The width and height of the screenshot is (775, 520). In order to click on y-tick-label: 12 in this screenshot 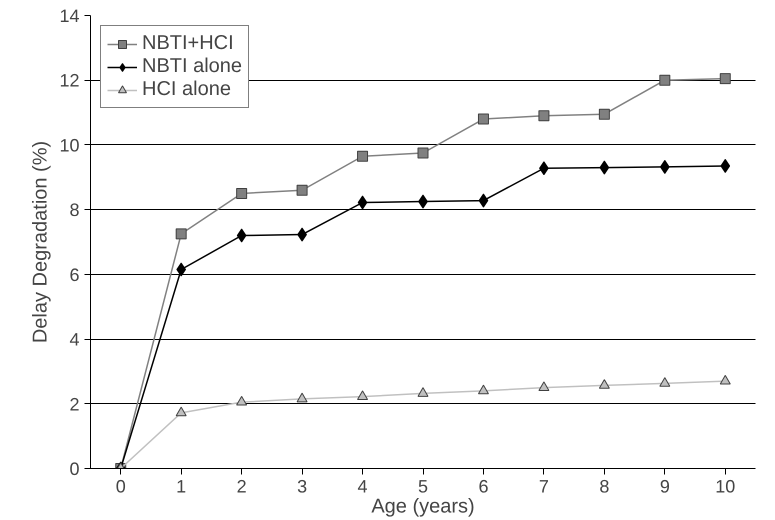, I will do `click(69, 80)`.